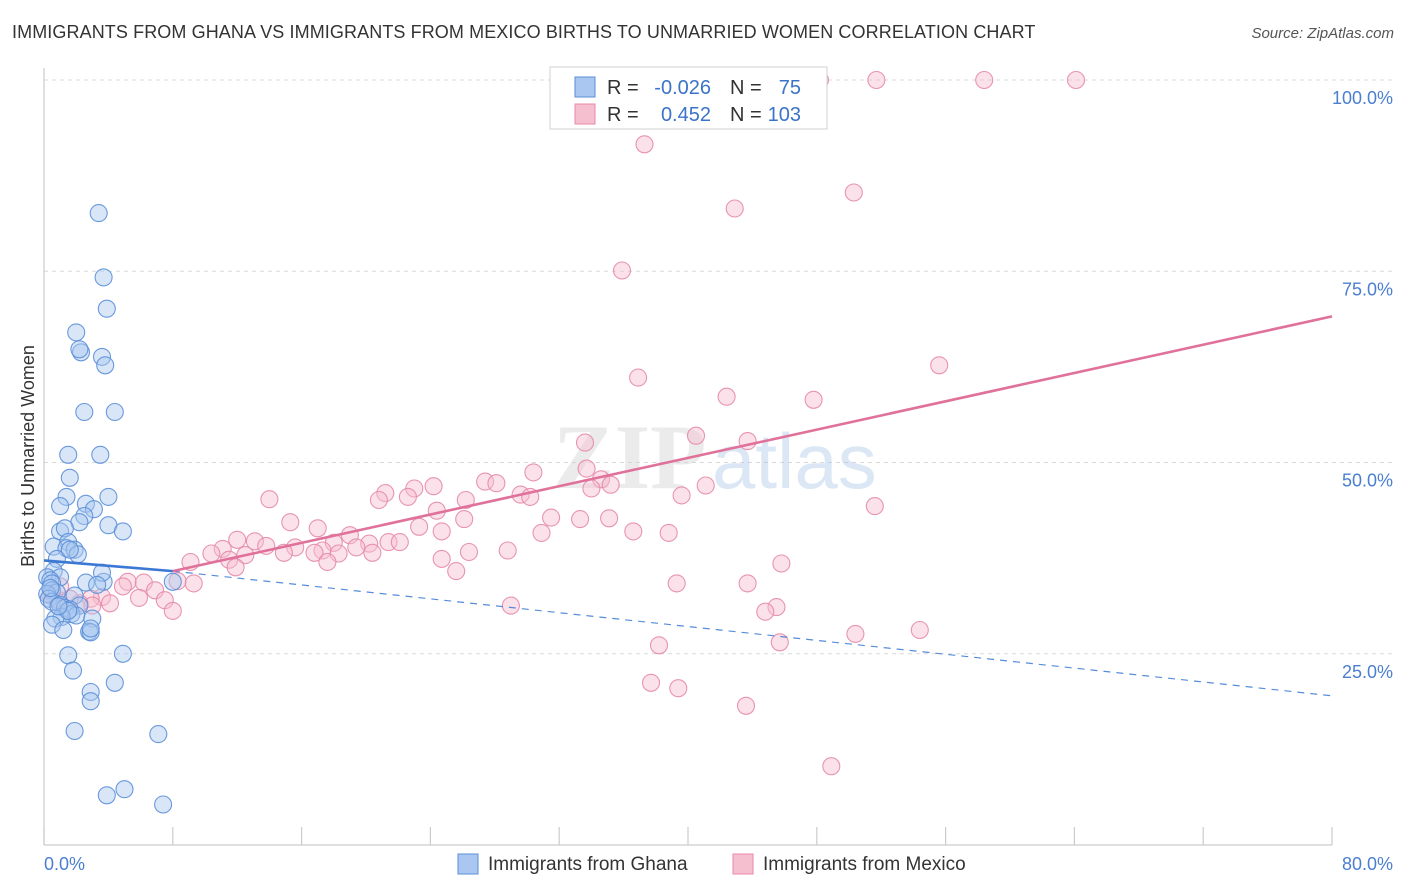 This screenshot has height=892, width=1406. Describe the element at coordinates (629, 457) in the screenshot. I see `watermark-zip: ZIP` at that location.